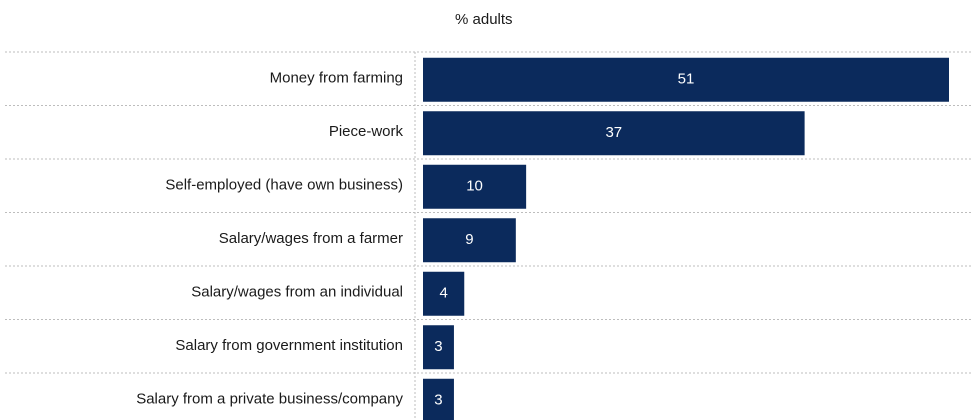 Image resolution: width=978 pixels, height=420 pixels. I want to click on bar-value-label: 10, so click(474, 186).